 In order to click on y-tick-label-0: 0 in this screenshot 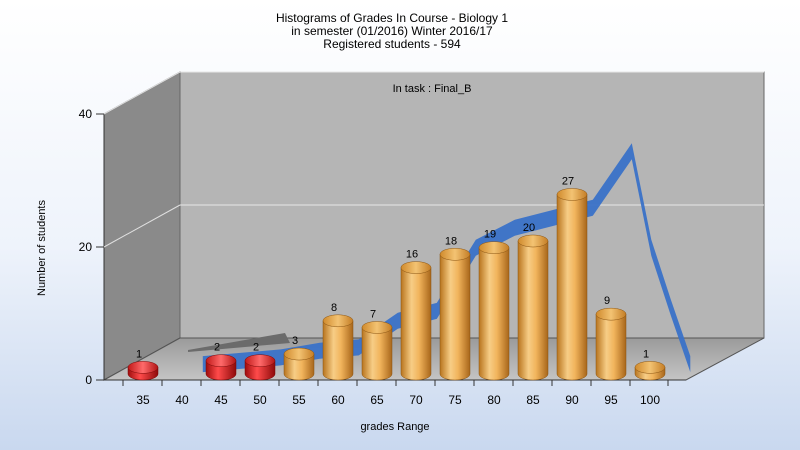, I will do `click(88, 380)`.